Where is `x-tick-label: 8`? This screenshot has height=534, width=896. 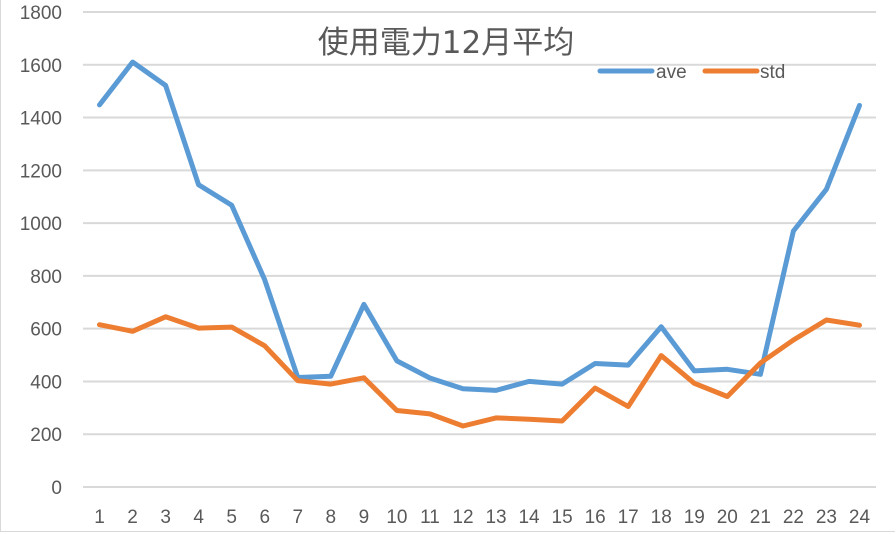
x-tick-label: 8 is located at coordinates (331, 517).